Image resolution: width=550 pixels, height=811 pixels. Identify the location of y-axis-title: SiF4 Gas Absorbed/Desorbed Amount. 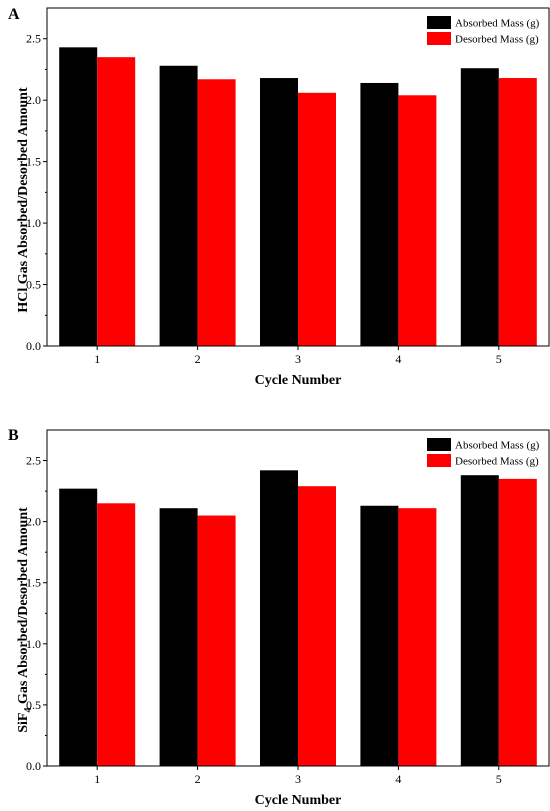
(25, 620).